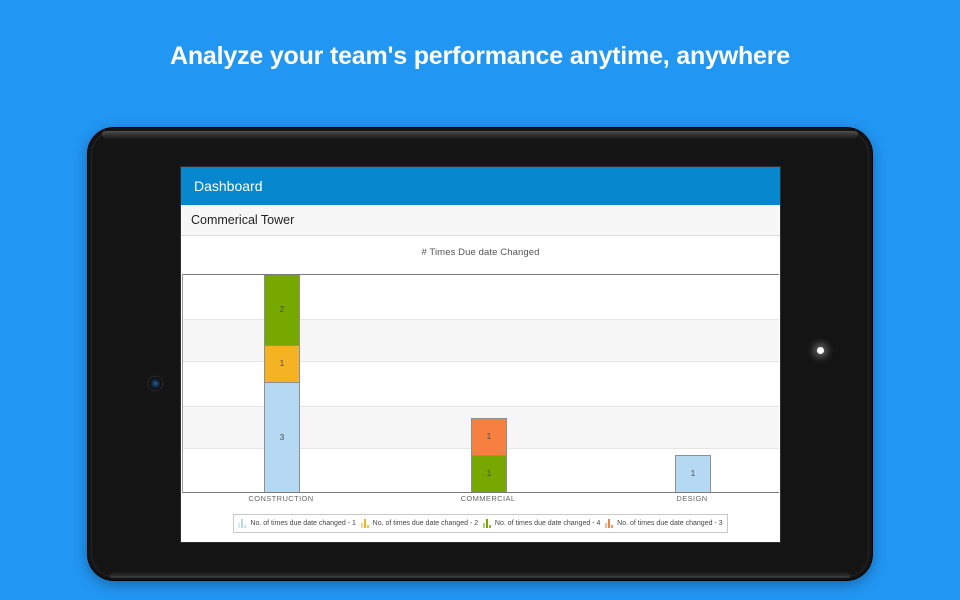  I want to click on gridline-band, so click(481, 493).